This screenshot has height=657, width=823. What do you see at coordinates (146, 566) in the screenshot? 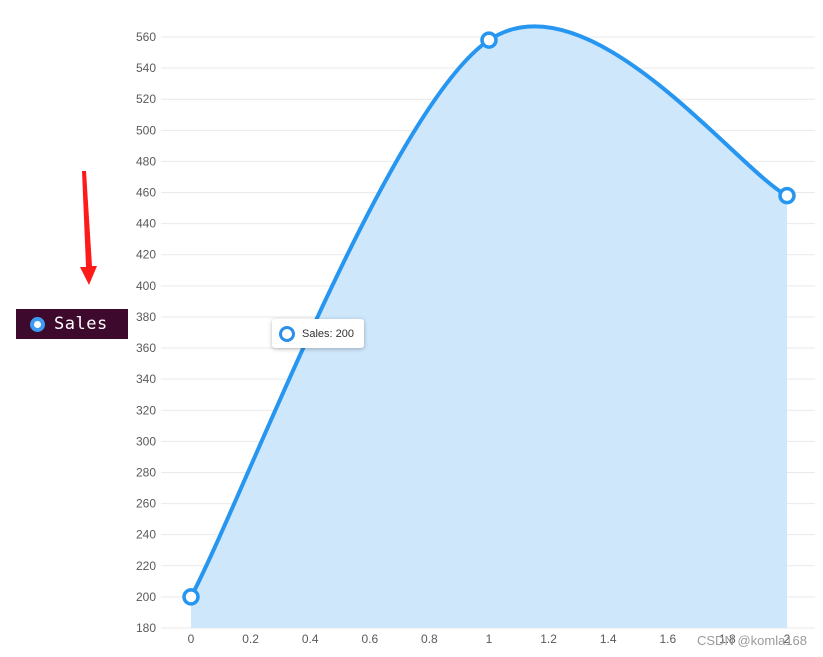
I see `y-tick-label: 220` at bounding box center [146, 566].